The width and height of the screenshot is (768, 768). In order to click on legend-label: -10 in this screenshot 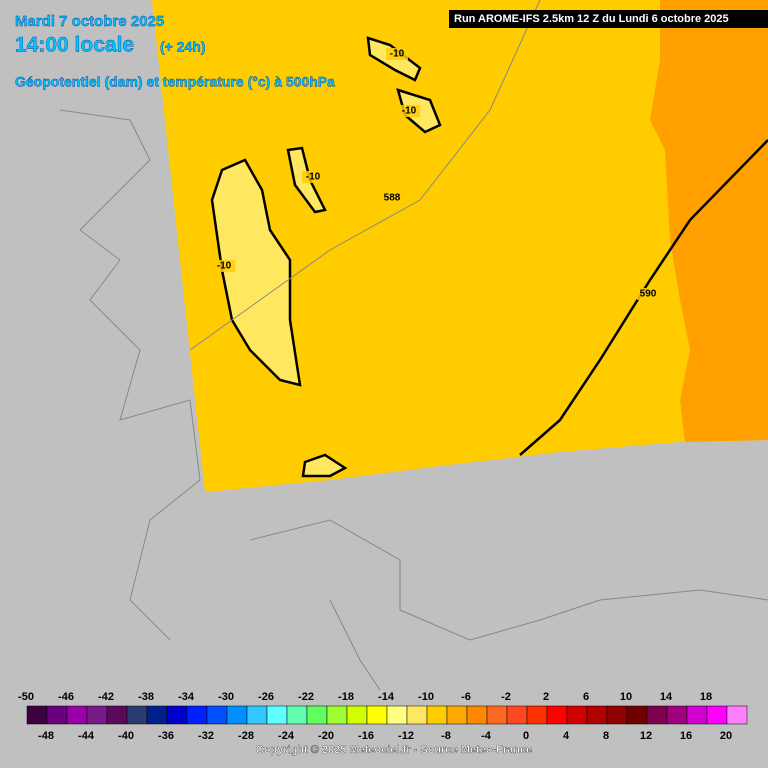, I will do `click(426, 697)`.